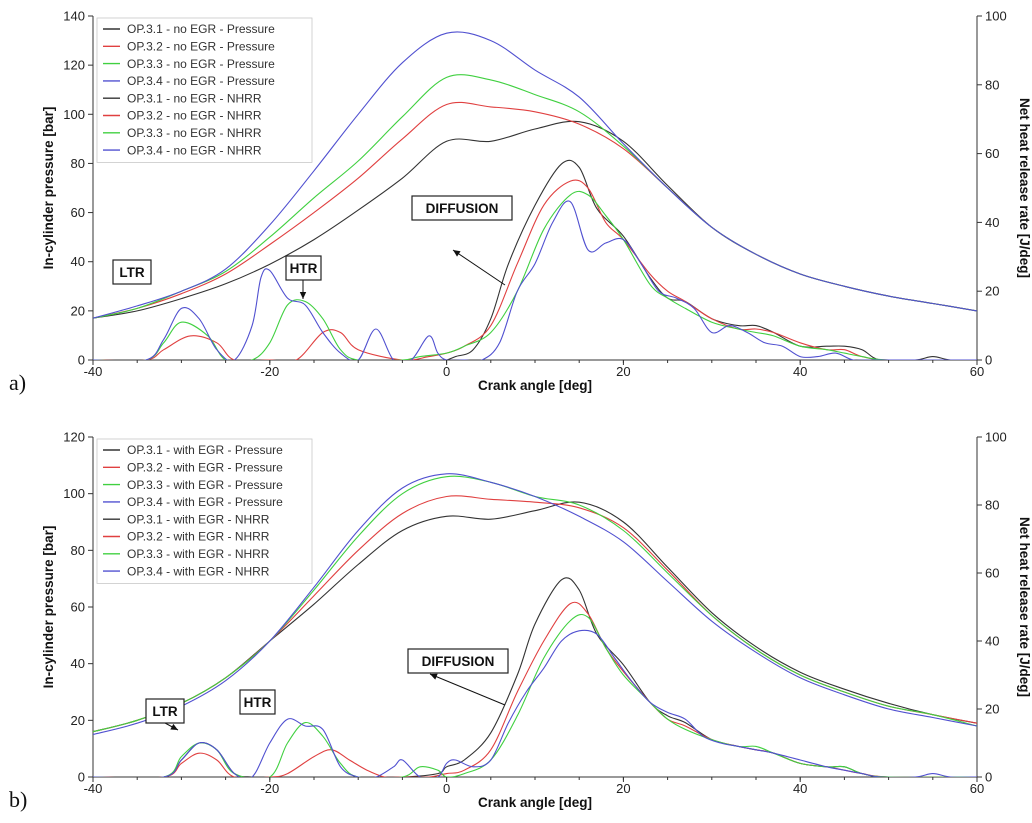  Describe the element at coordinates (205, 502) in the screenshot. I see `legend-entry: OP.3.4 - with EGR - Pressure` at that location.